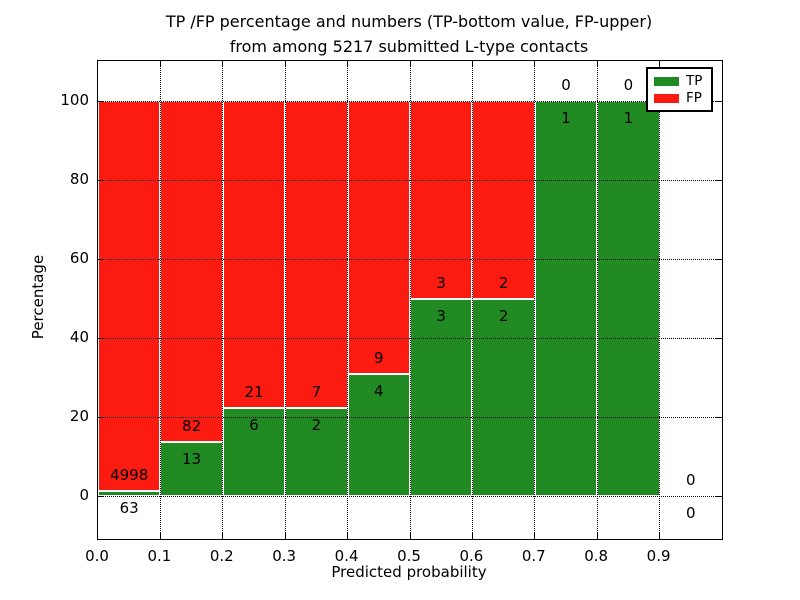 This screenshot has width=800, height=600. I want to click on fp-count-label: 82, so click(192, 425).